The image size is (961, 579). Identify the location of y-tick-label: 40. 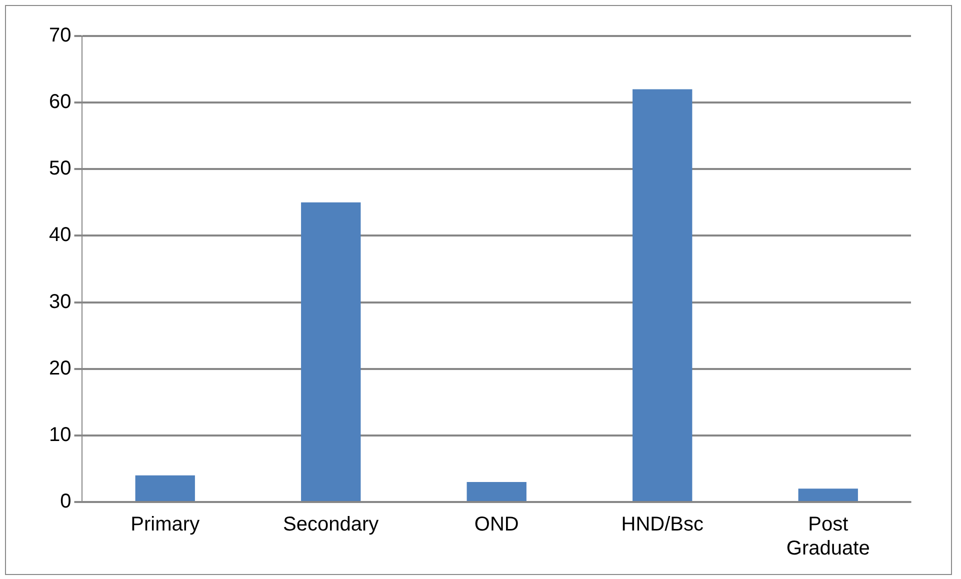
(60, 235).